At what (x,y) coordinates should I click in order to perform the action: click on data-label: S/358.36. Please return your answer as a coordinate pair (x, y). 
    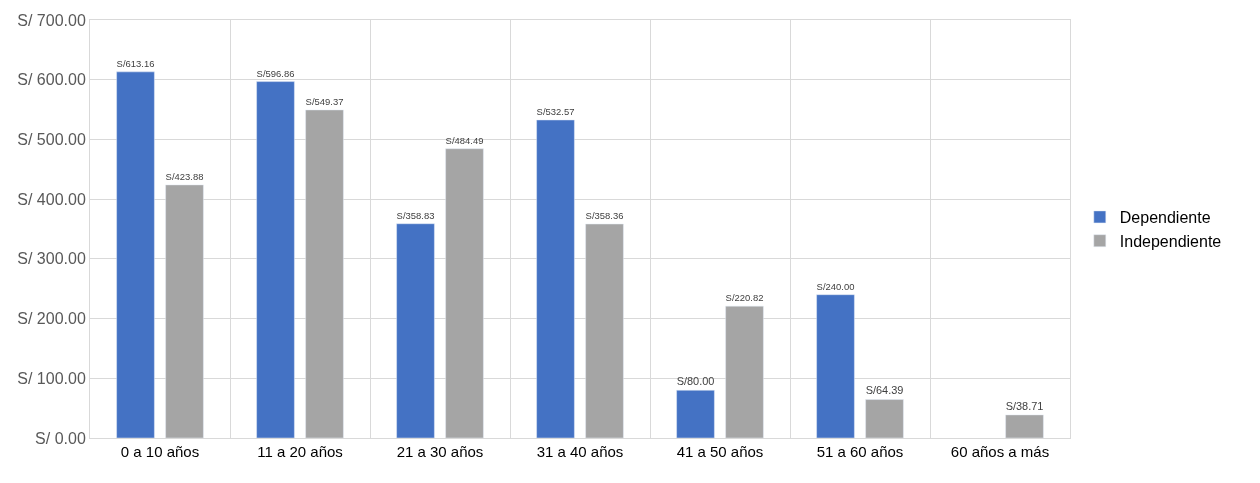
    Looking at the image, I should click on (604, 216).